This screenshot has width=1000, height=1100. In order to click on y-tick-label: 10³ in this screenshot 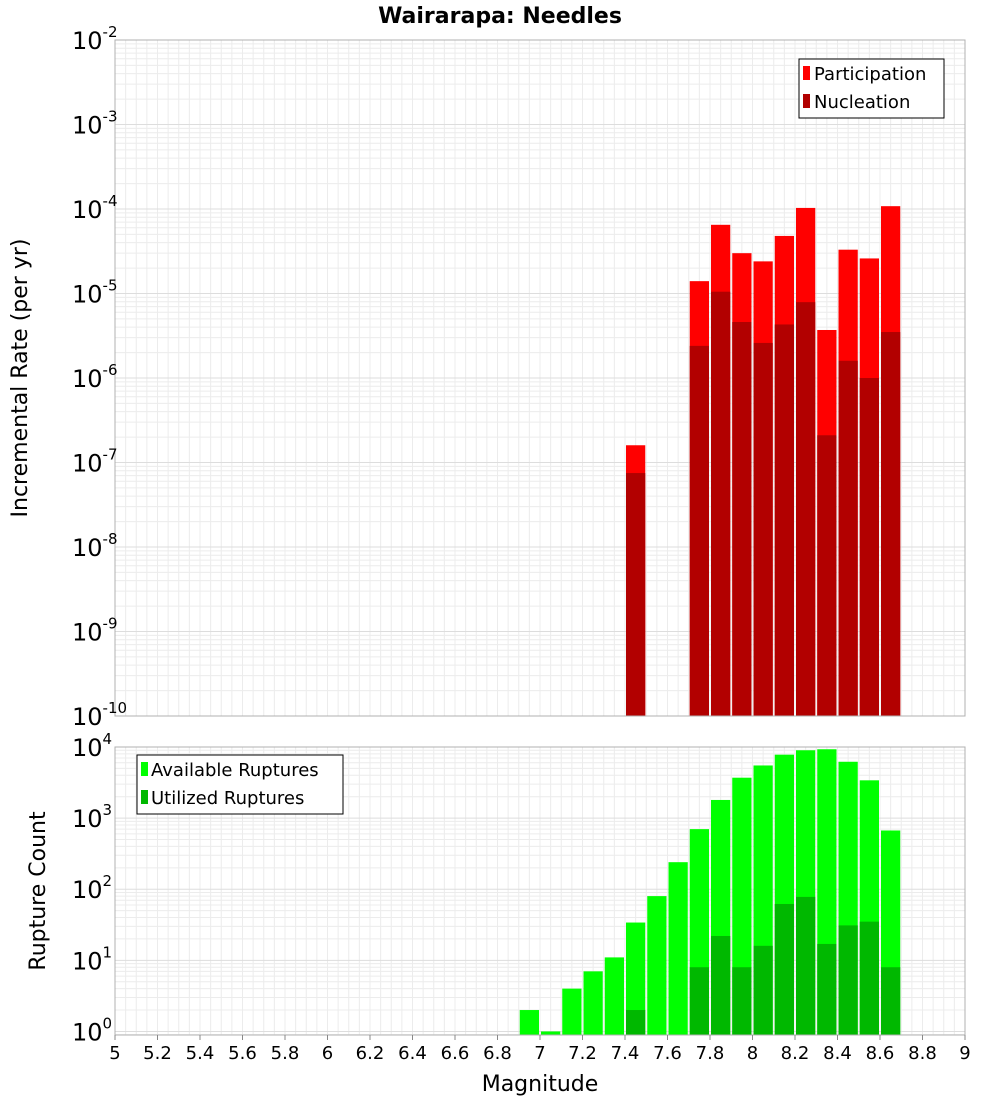, I will do `click(92, 817)`.